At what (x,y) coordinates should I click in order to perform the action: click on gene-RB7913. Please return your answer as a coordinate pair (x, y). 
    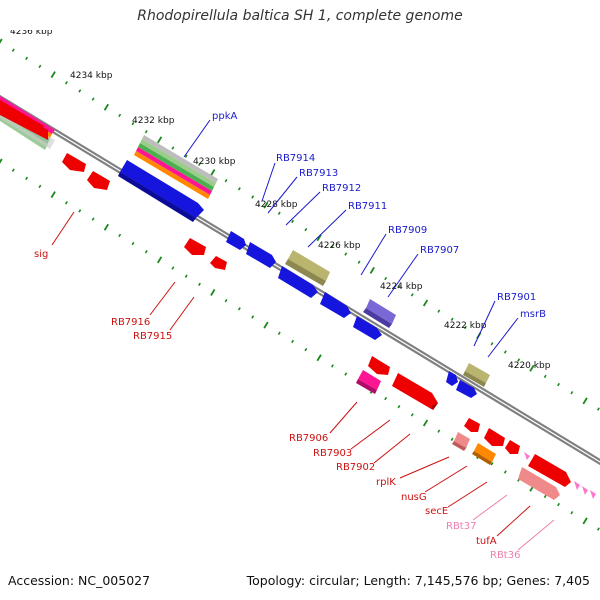
    Looking at the image, I should click on (261, 255).